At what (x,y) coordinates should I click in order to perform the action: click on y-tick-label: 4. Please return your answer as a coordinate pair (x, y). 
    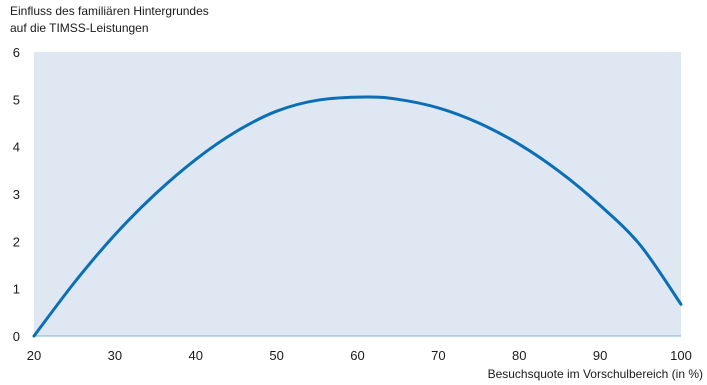
    Looking at the image, I should click on (16, 147).